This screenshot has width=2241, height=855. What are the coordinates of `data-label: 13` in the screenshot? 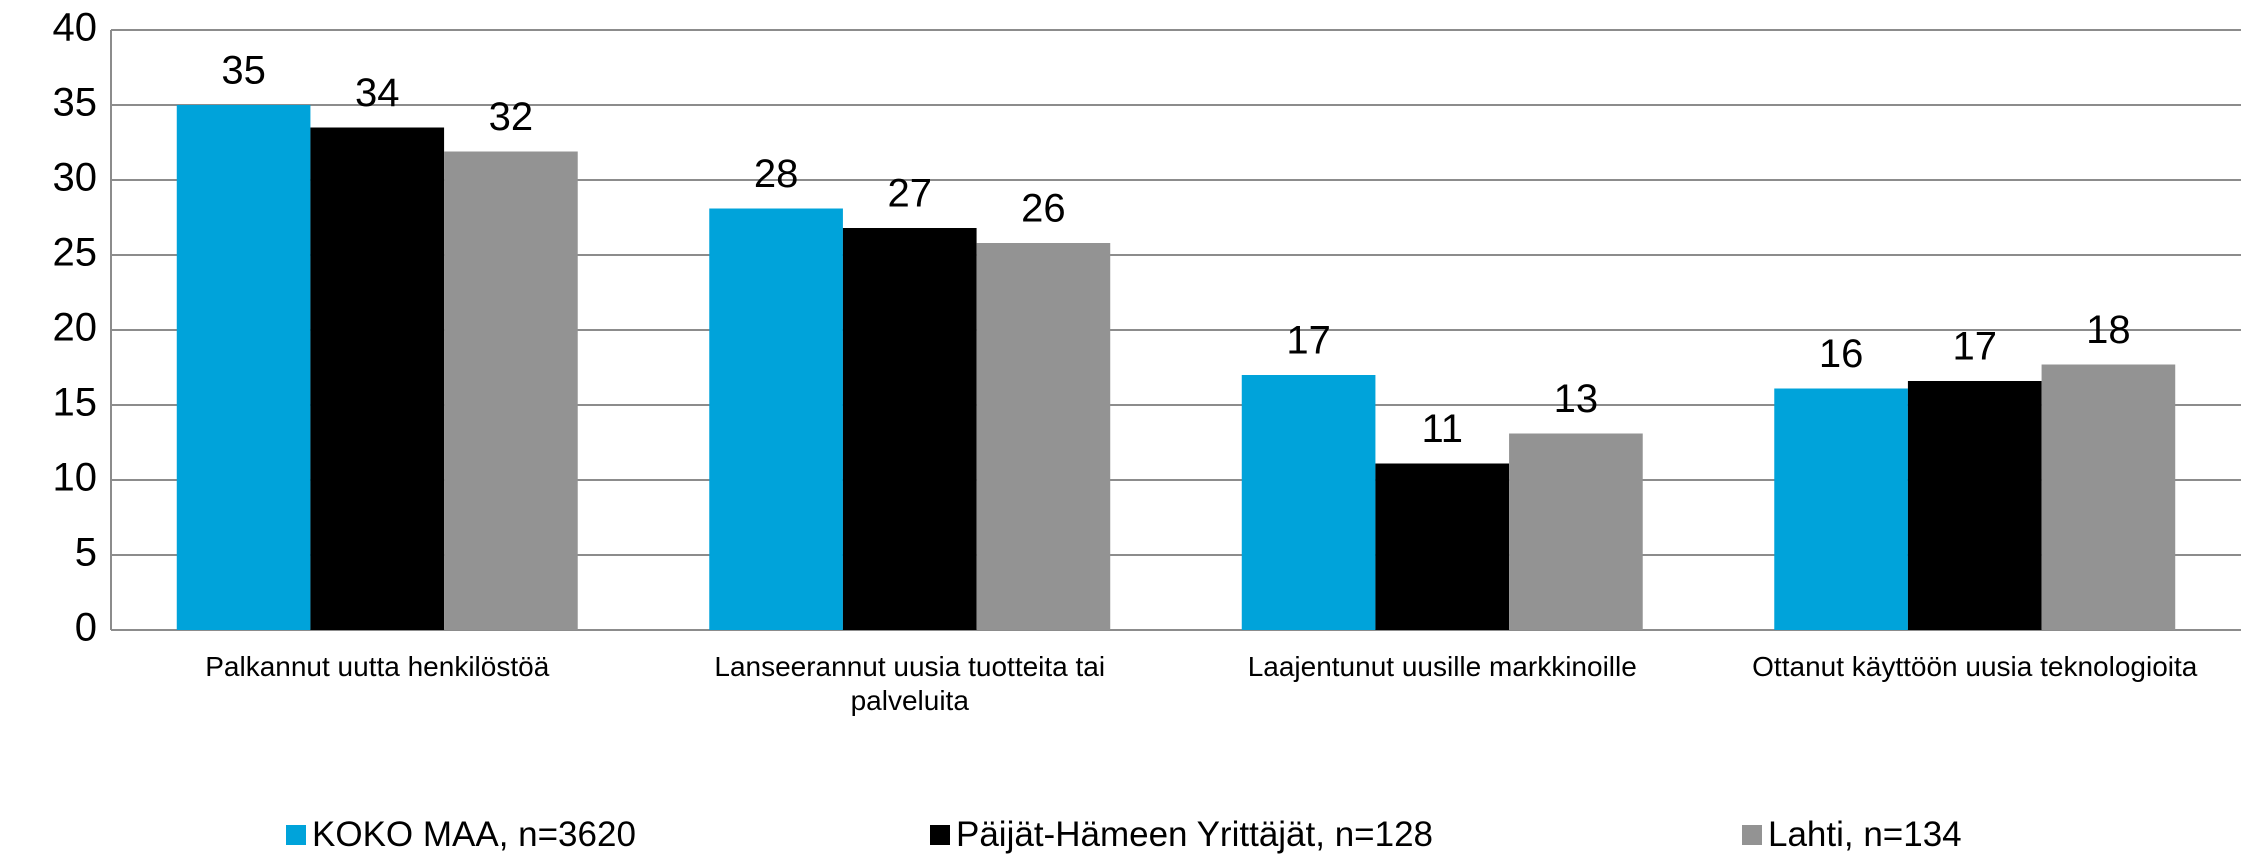 It's located at (1576, 399).